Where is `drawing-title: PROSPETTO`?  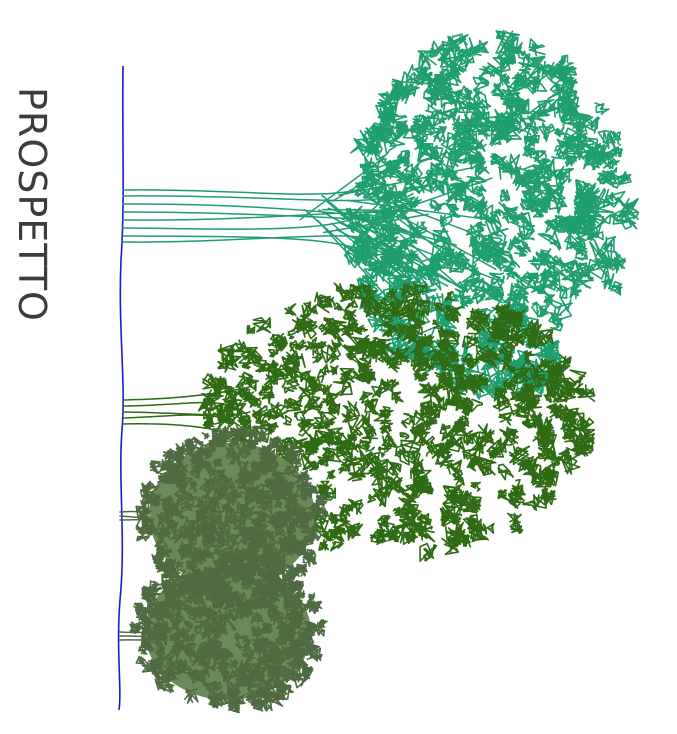 drawing-title: PROSPETTO is located at coordinates (32, 204).